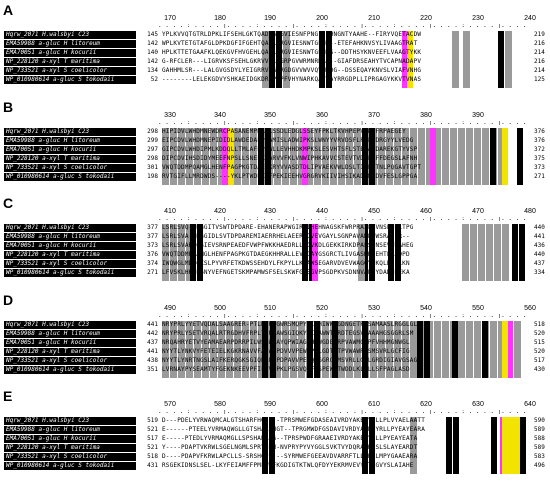 The width and height of the screenshot is (550, 483). I want to click on ruler-tick-label: 200, so click(322, 18).